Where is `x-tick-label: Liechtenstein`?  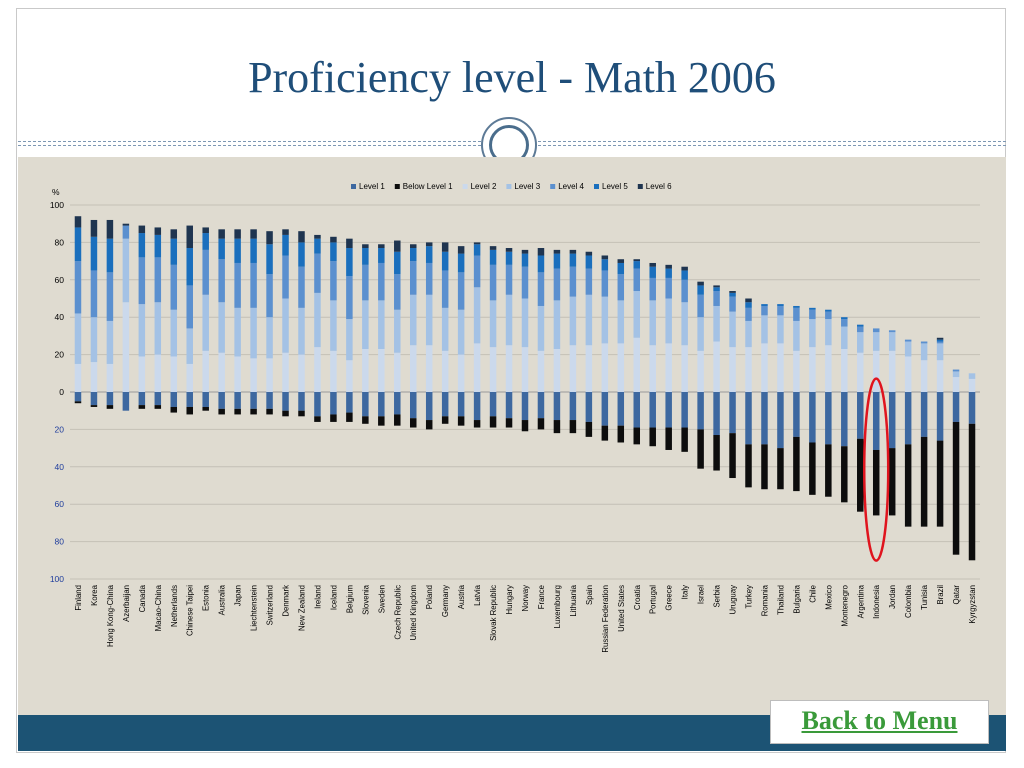
x-tick-label: Liechtenstein is located at coordinates (254, 608).